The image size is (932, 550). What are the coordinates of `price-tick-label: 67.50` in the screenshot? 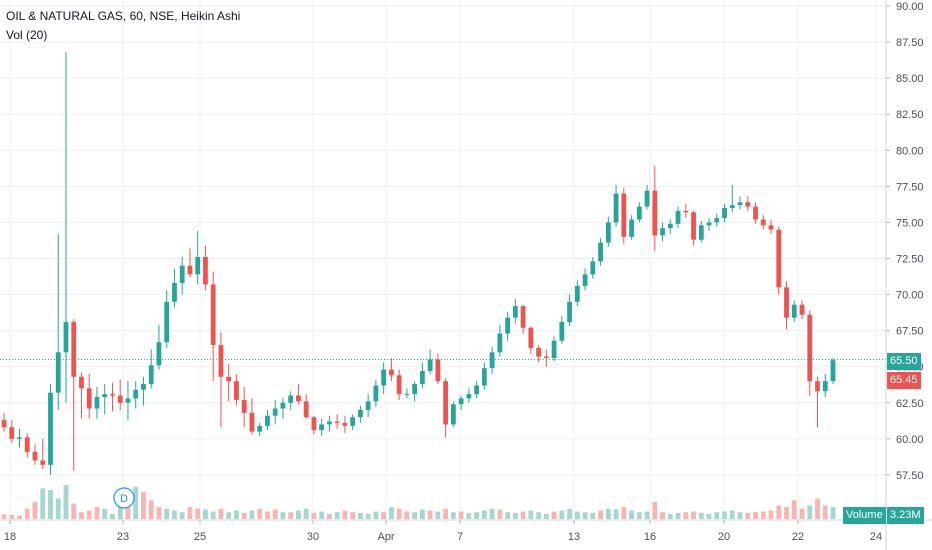 It's located at (910, 332).